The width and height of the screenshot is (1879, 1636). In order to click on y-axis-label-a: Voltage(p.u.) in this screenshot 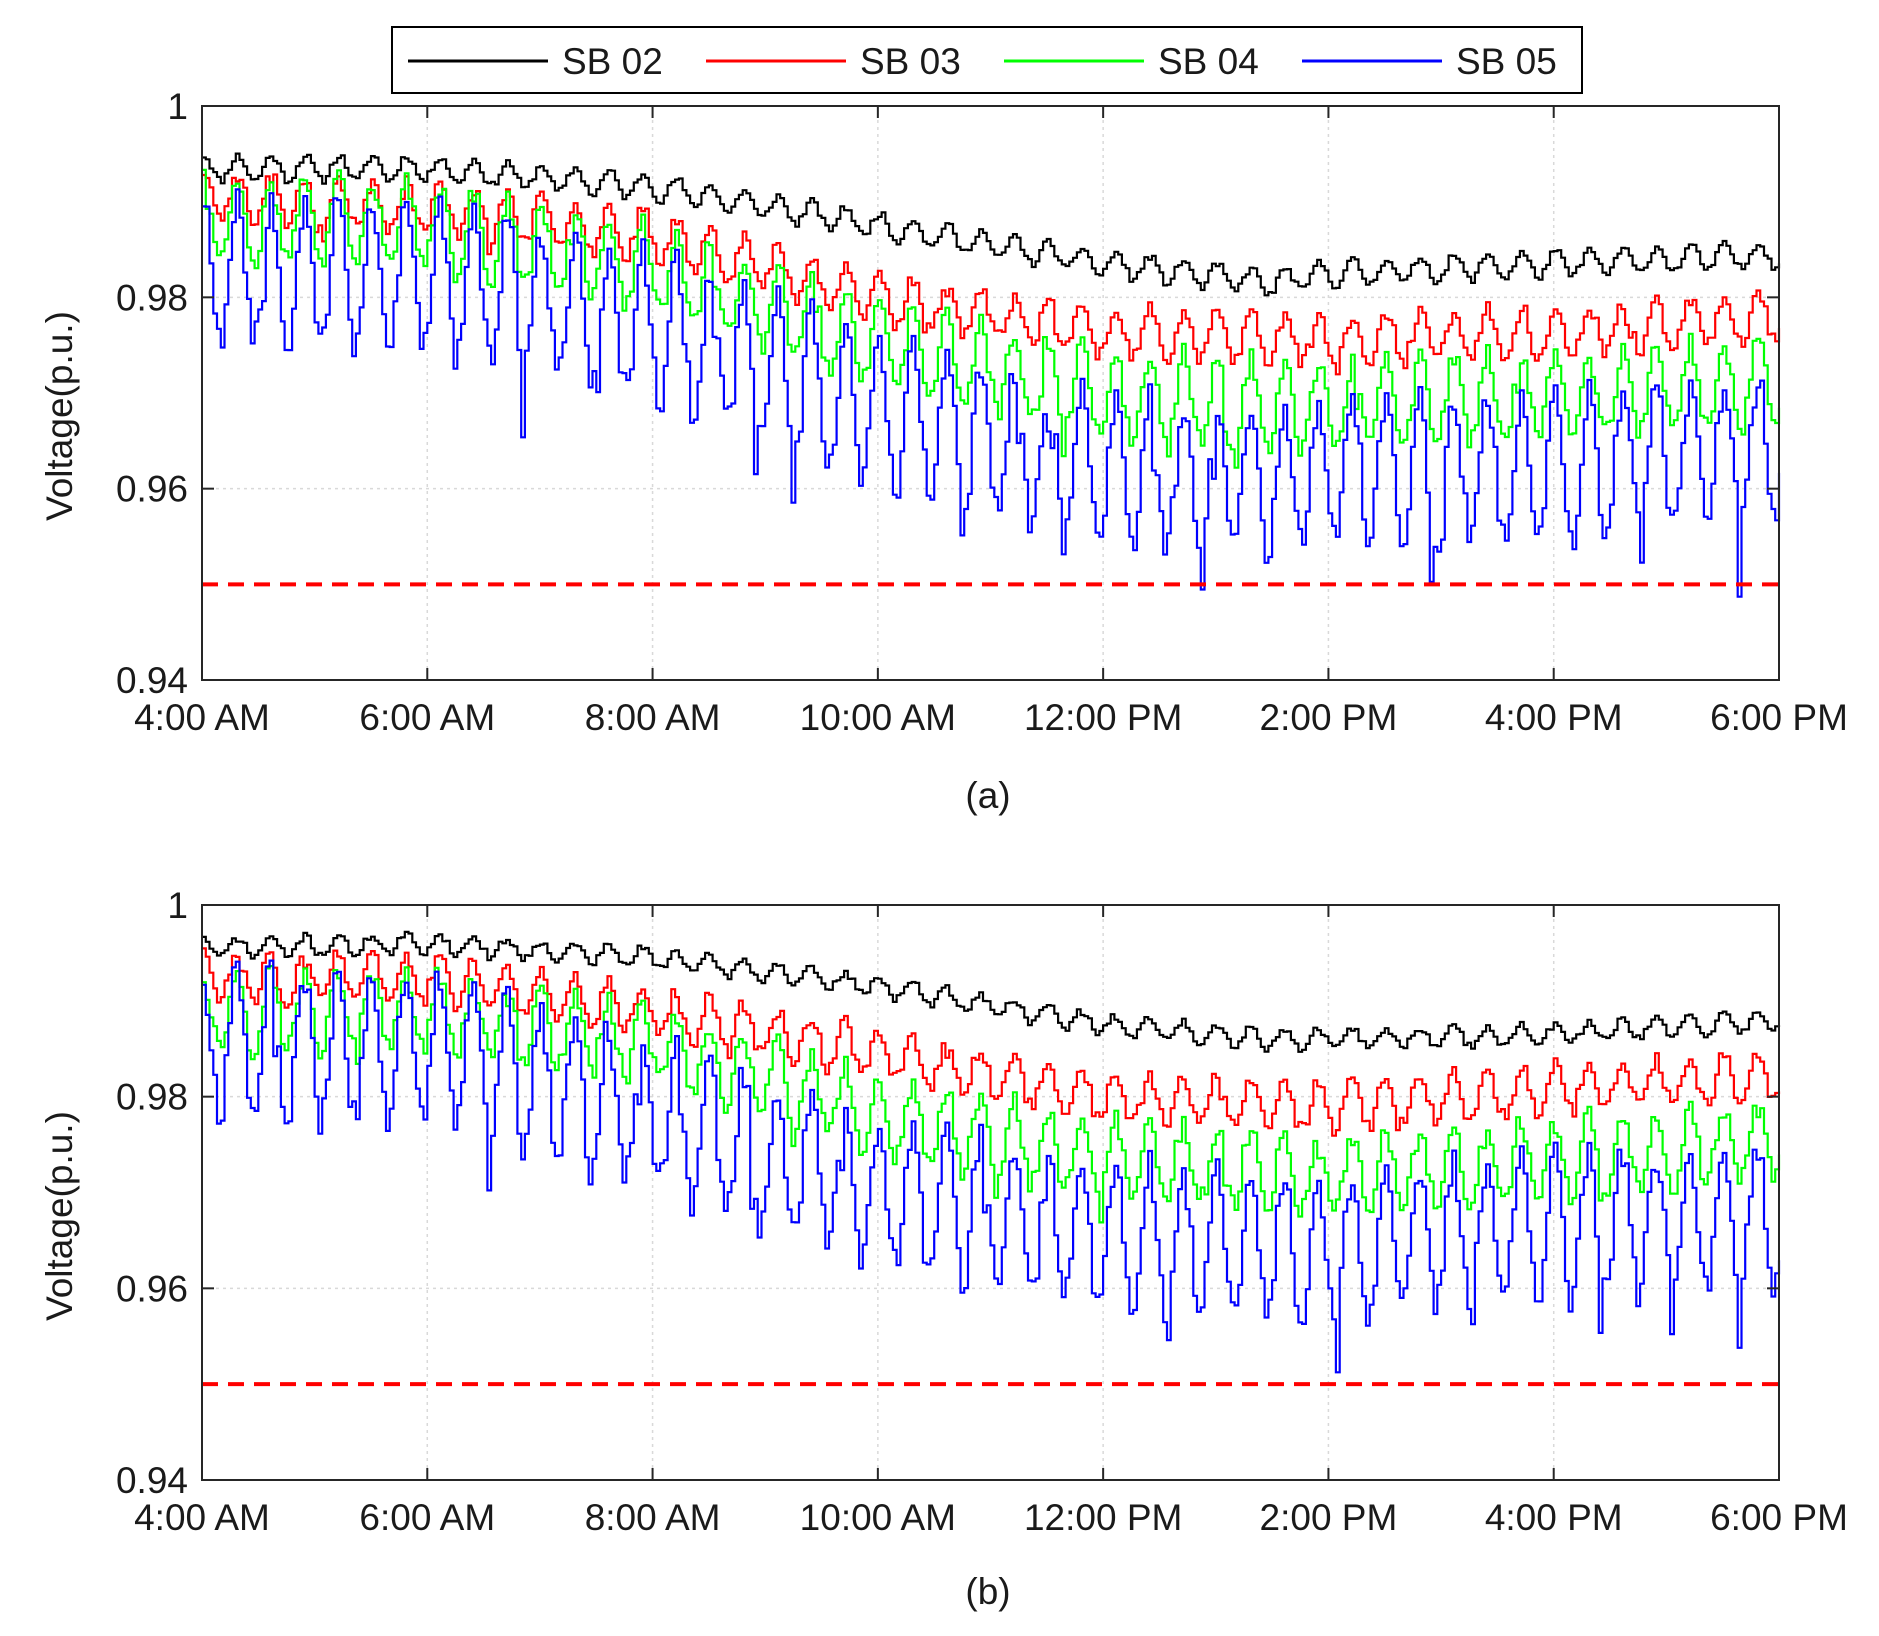, I will do `click(59, 416)`.